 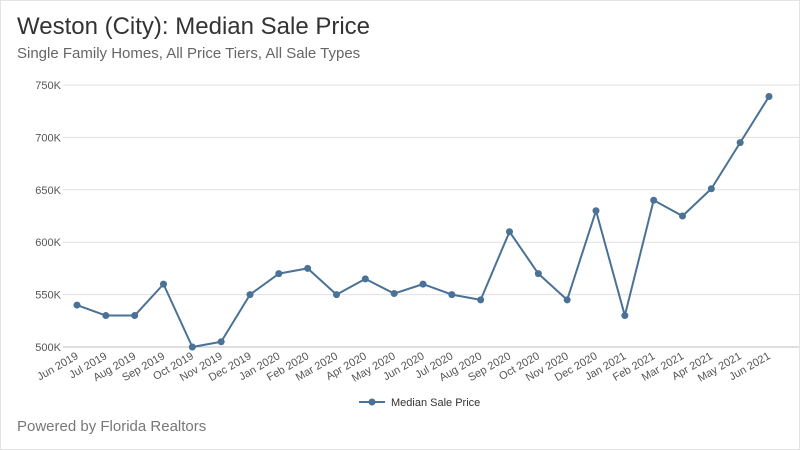 What do you see at coordinates (48, 217) in the screenshot?
I see `y-axis-ticks: 500K 550K 600K 650K 700K 750K` at bounding box center [48, 217].